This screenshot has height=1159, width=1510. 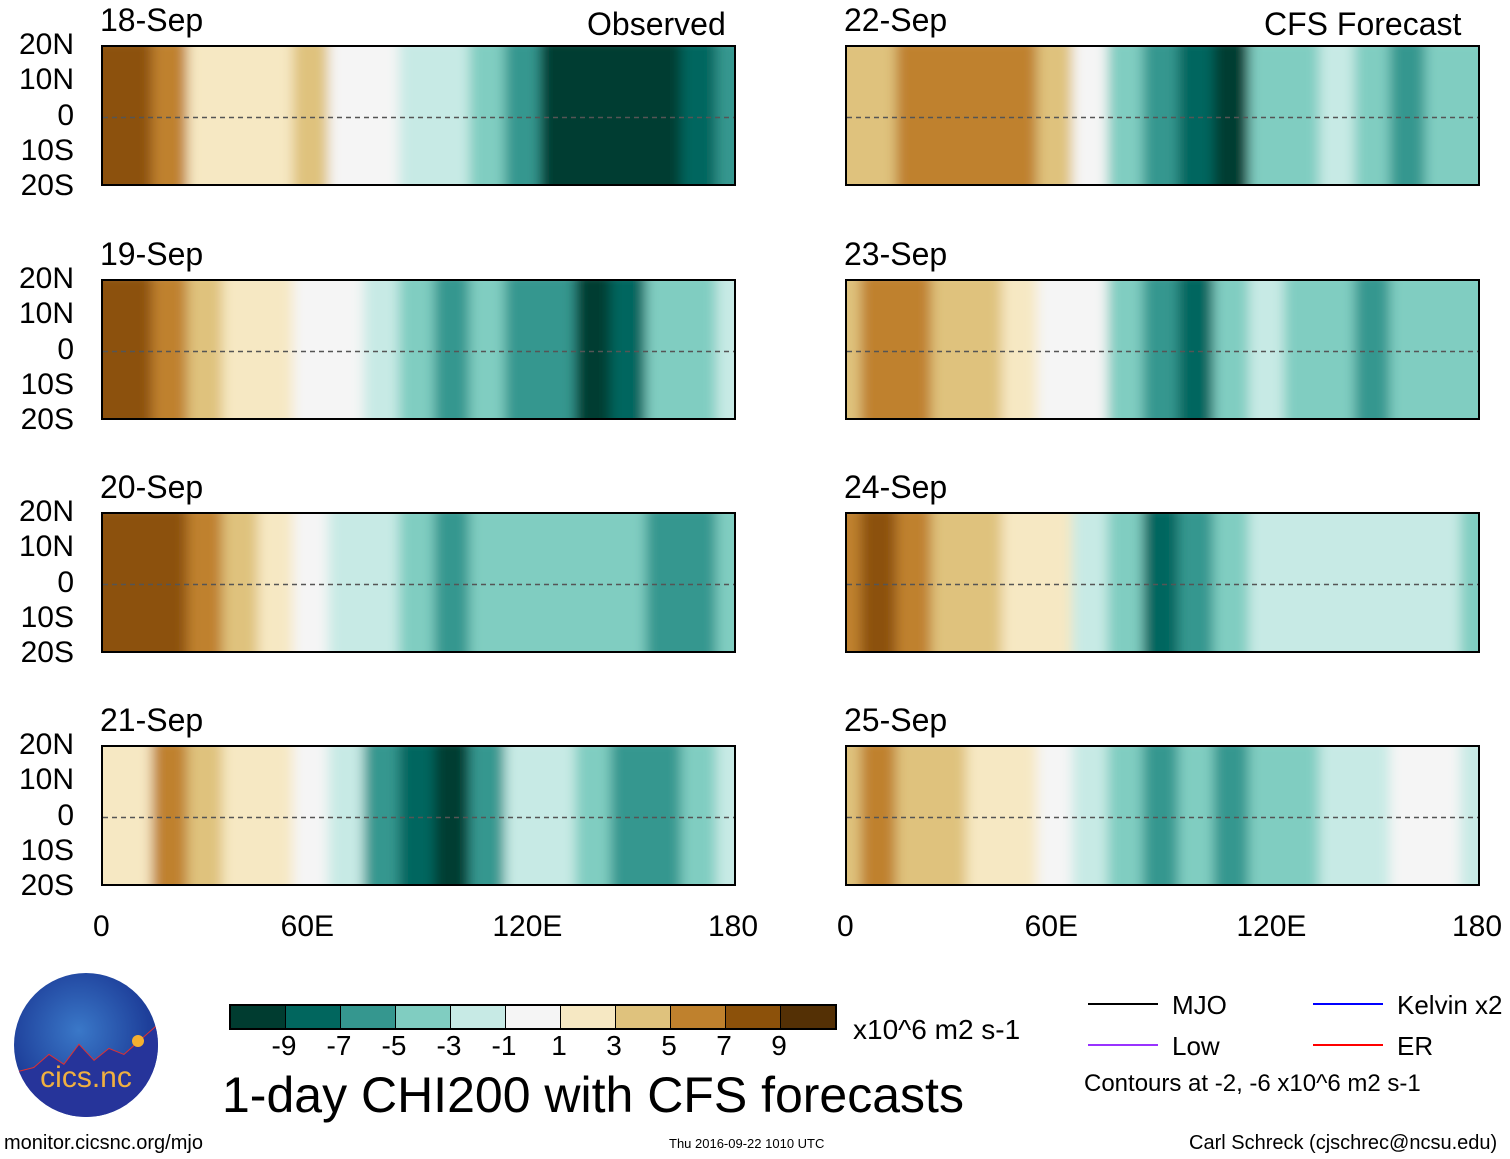 What do you see at coordinates (1363, 24) in the screenshot?
I see `forecast-header: CFS Forecast` at bounding box center [1363, 24].